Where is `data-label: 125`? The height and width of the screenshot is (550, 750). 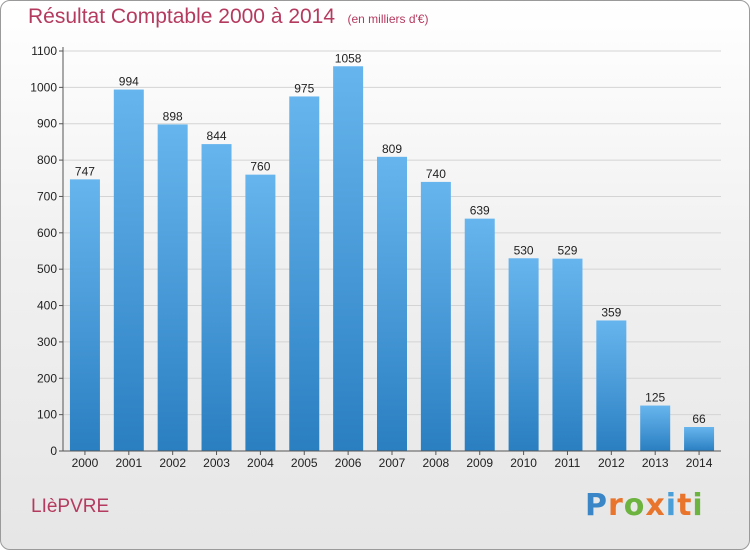
data-label: 125 is located at coordinates (655, 398).